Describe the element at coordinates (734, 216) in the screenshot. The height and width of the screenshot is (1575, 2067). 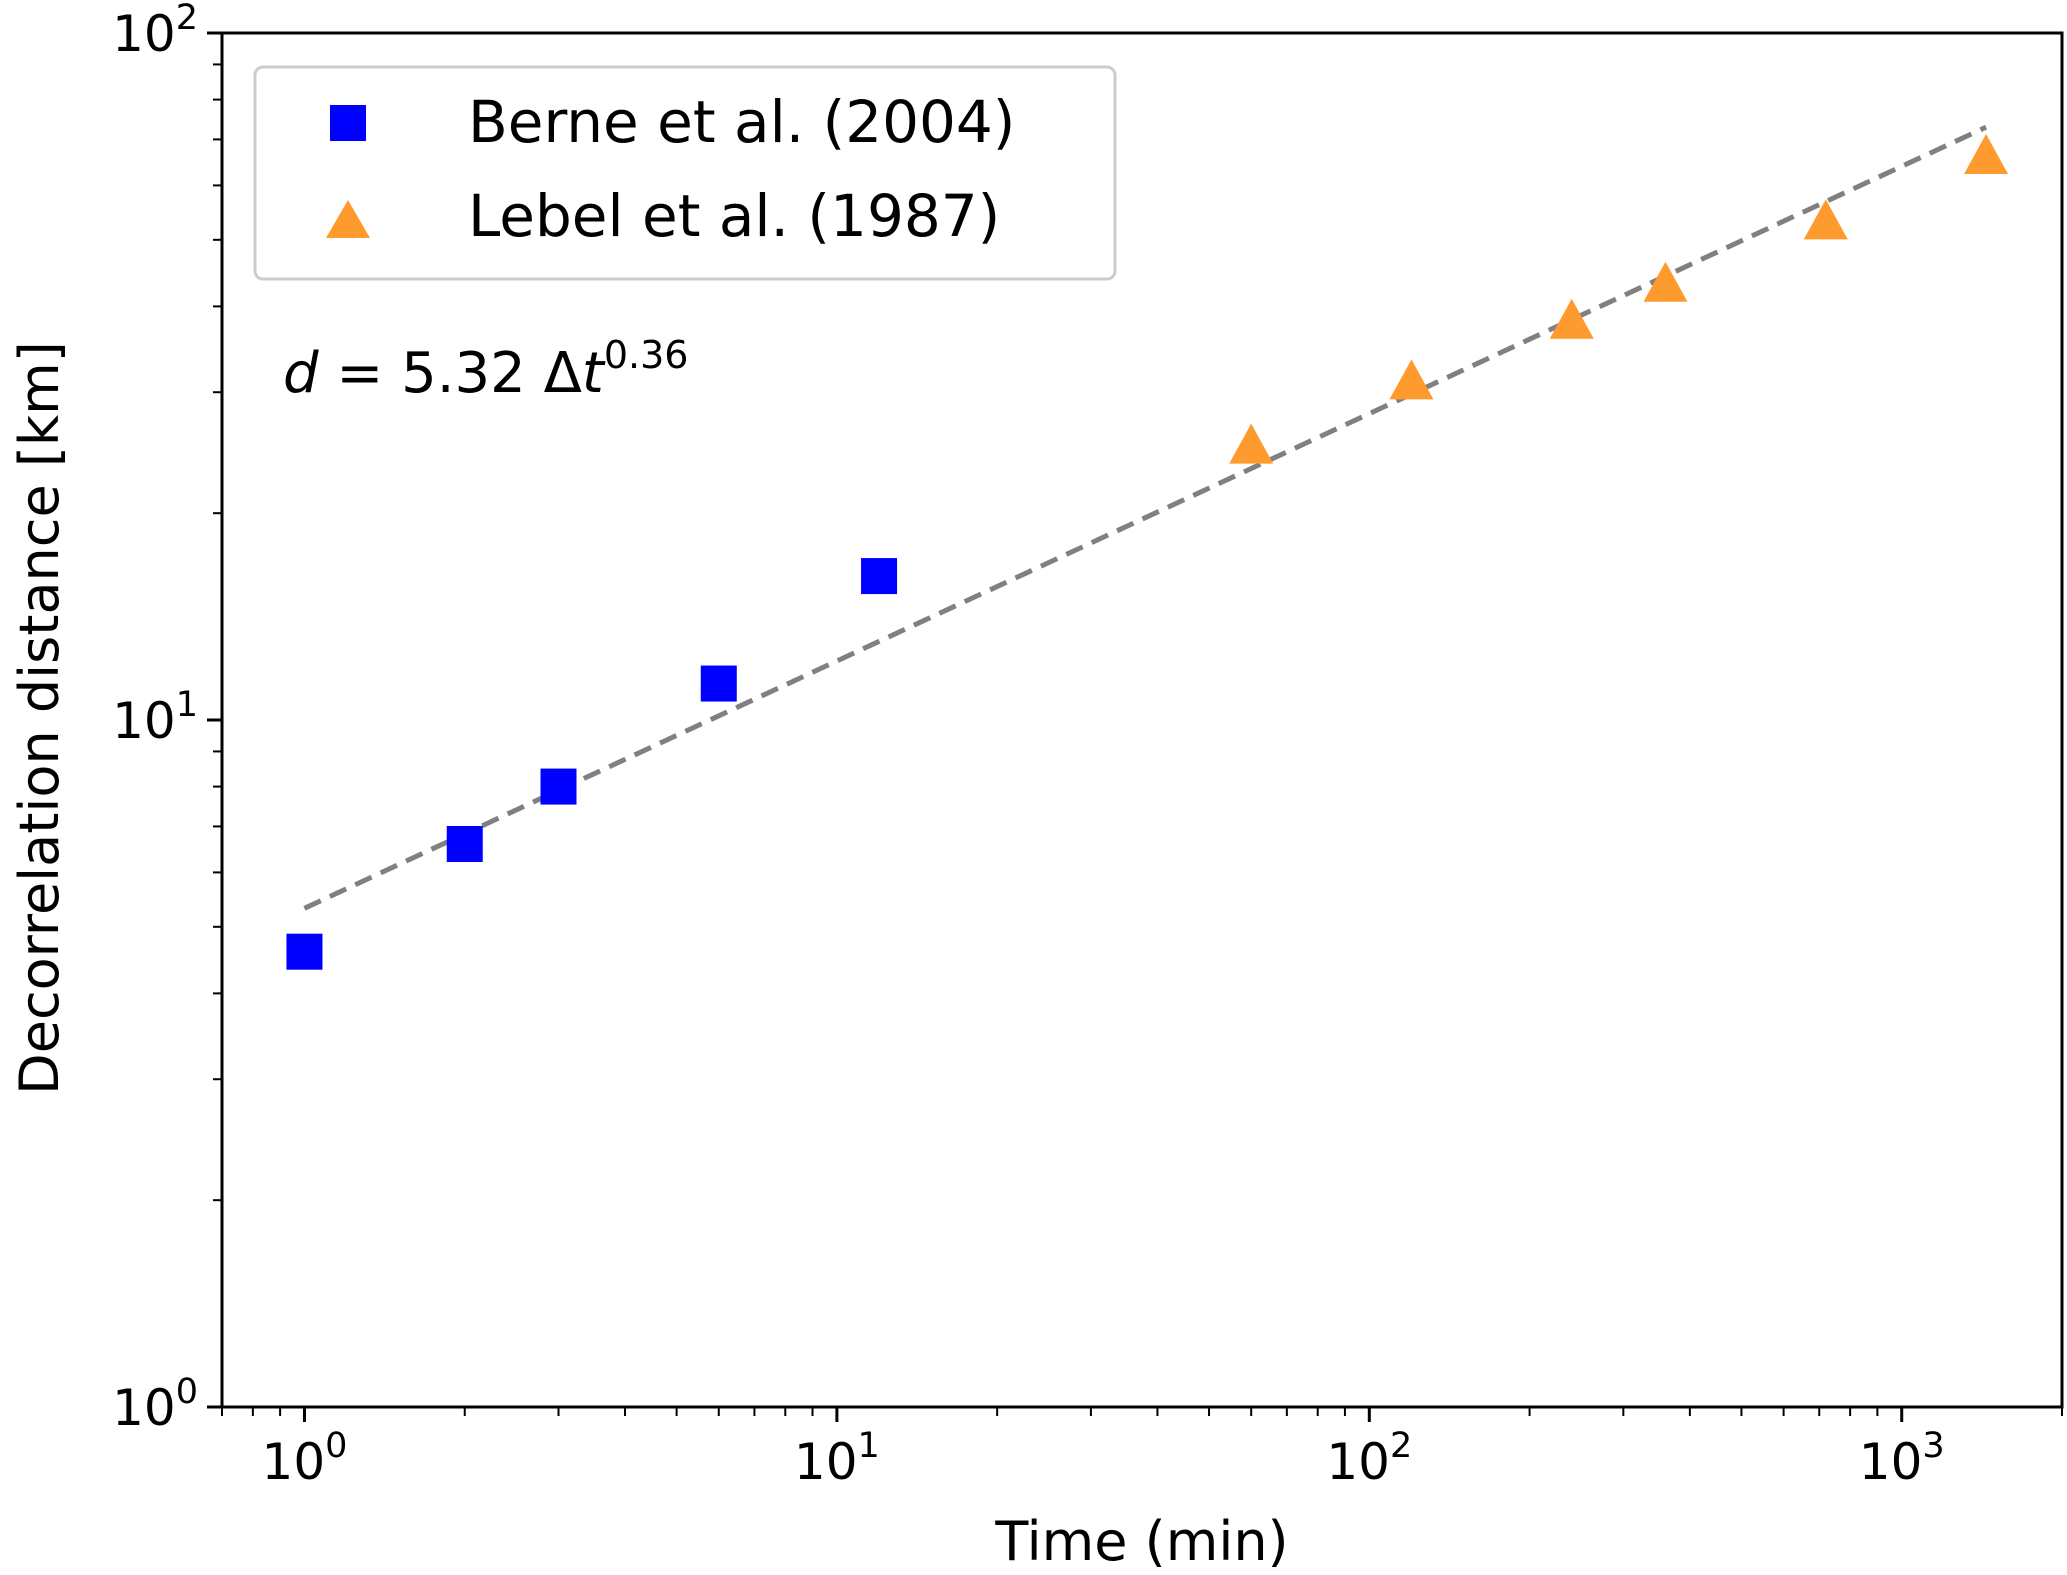
I see `legend-label-lebel: Lebel et al. (1987)` at that location.